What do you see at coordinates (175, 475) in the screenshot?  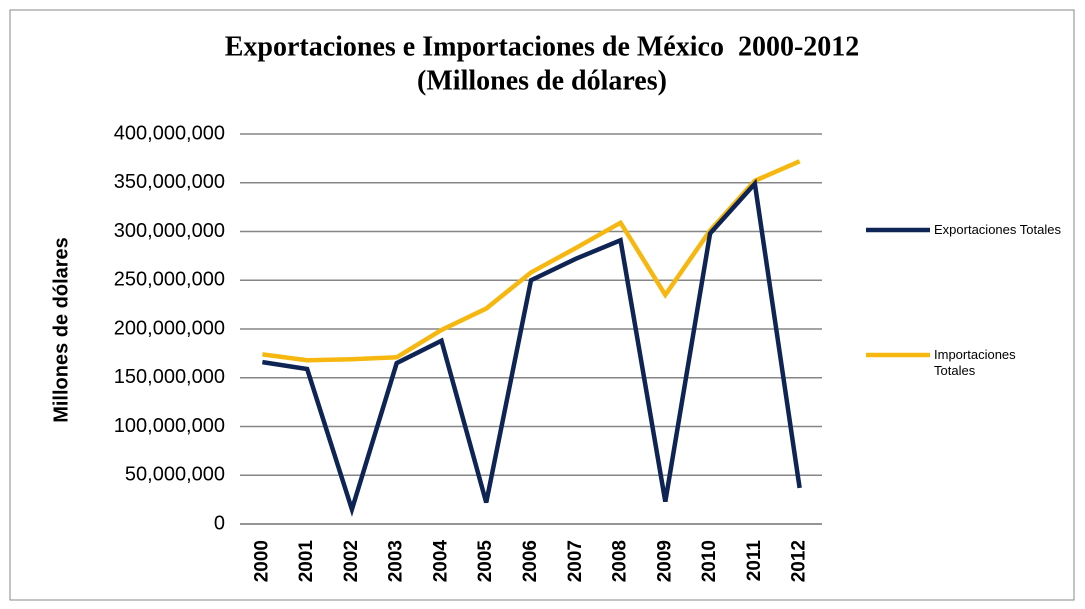 I see `y-tick-label: 50,000,000` at bounding box center [175, 475].